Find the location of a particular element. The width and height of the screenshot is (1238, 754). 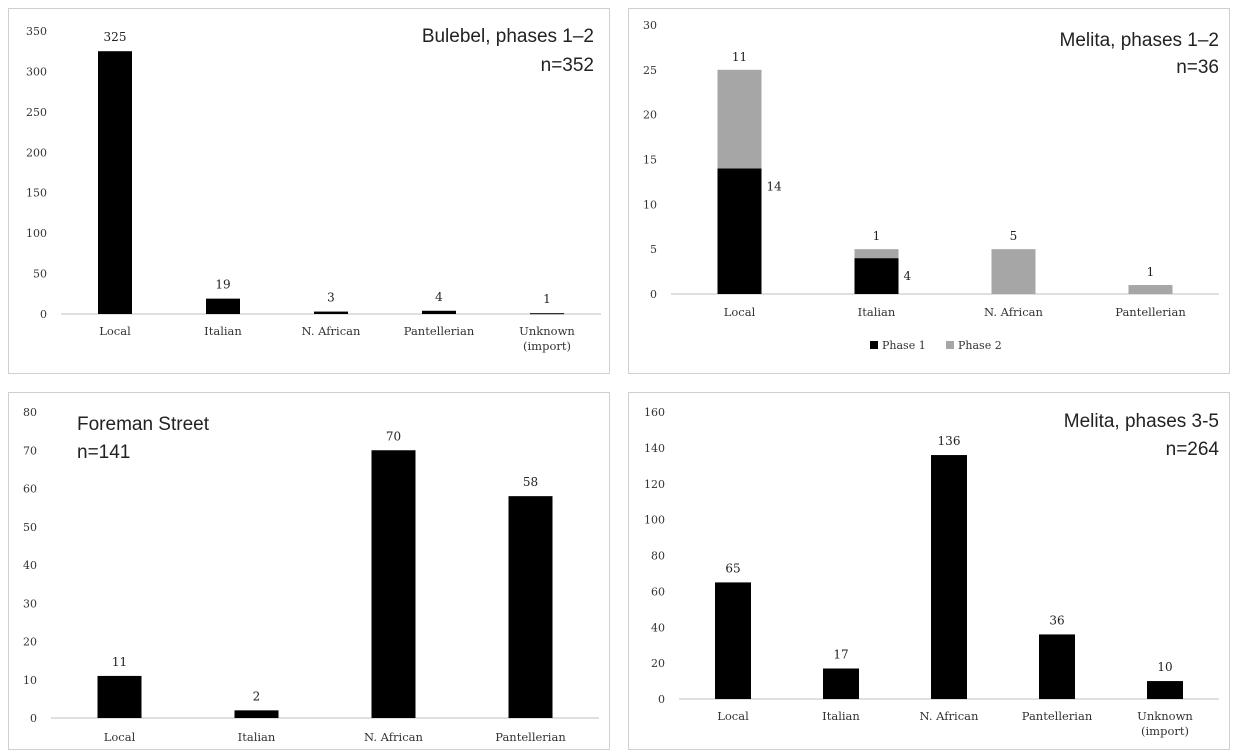

y-tick-label: 70 is located at coordinates (30, 450).